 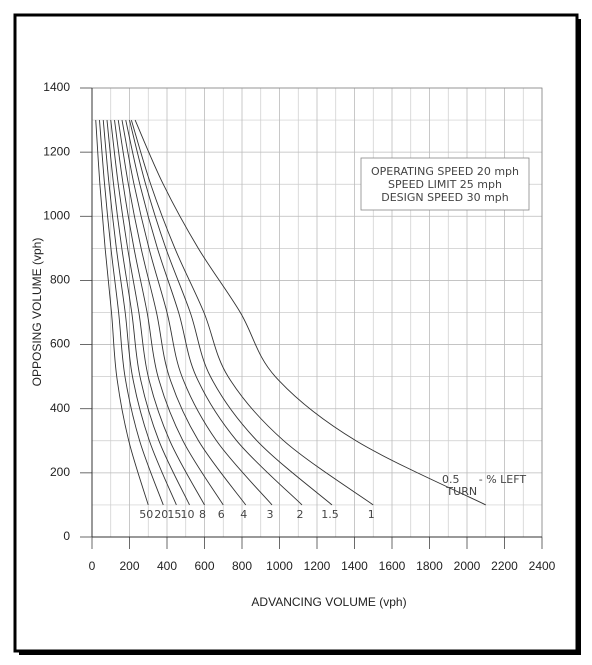 What do you see at coordinates (542, 566) in the screenshot?
I see `x-tick-label: 2400` at bounding box center [542, 566].